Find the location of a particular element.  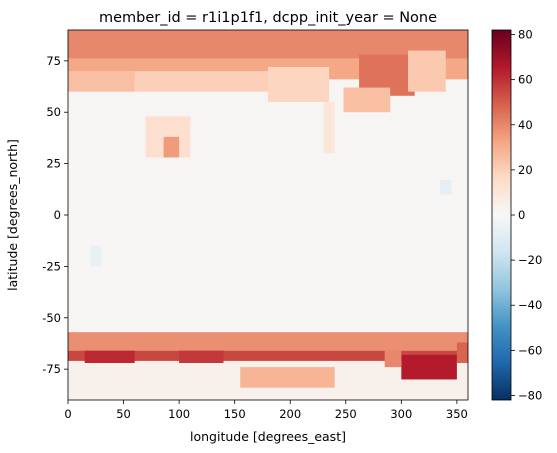

colorbar-tick-label: 40 is located at coordinates (525, 125).